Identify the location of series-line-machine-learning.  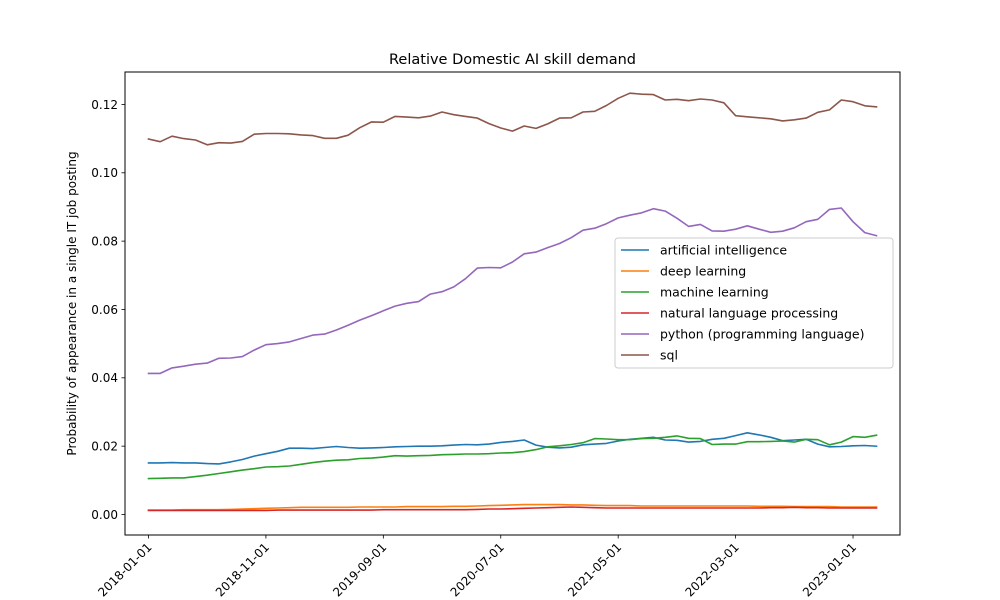
(512, 457).